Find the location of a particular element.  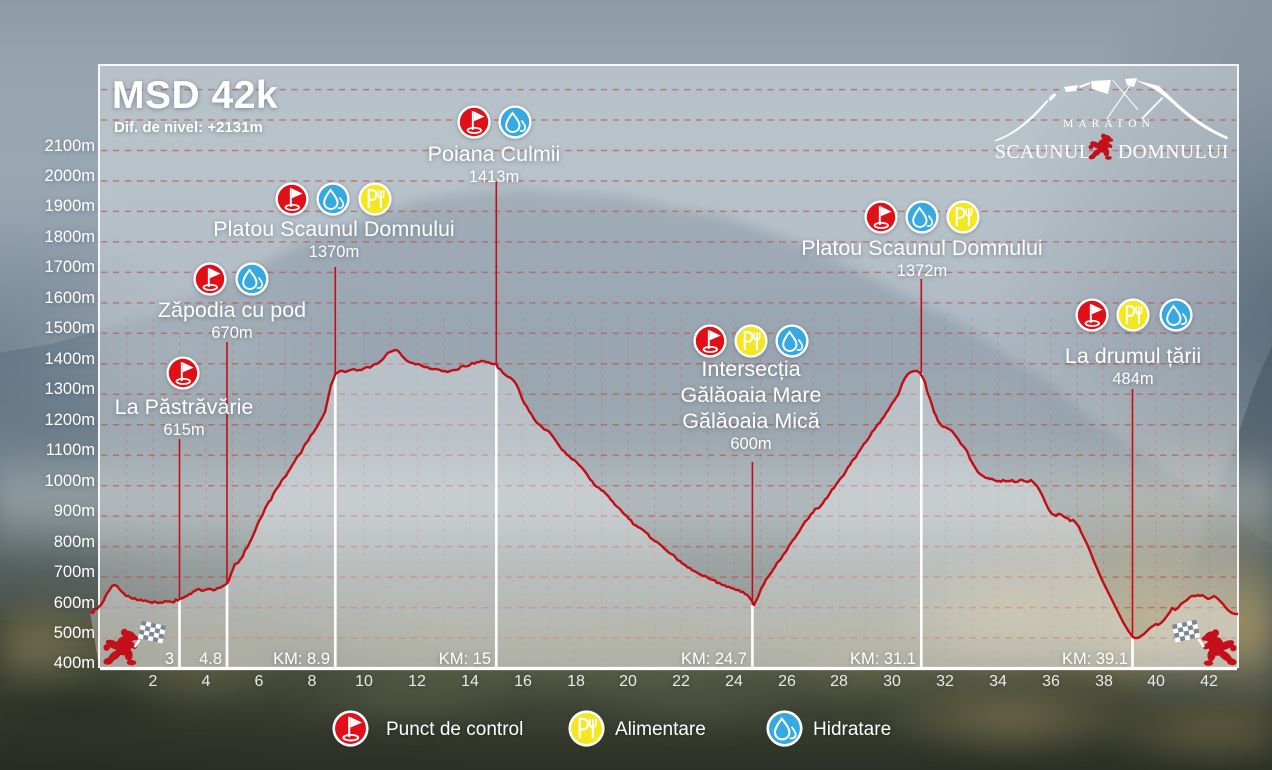

svg-text: SCAUNUL is located at coordinates (1043, 152).